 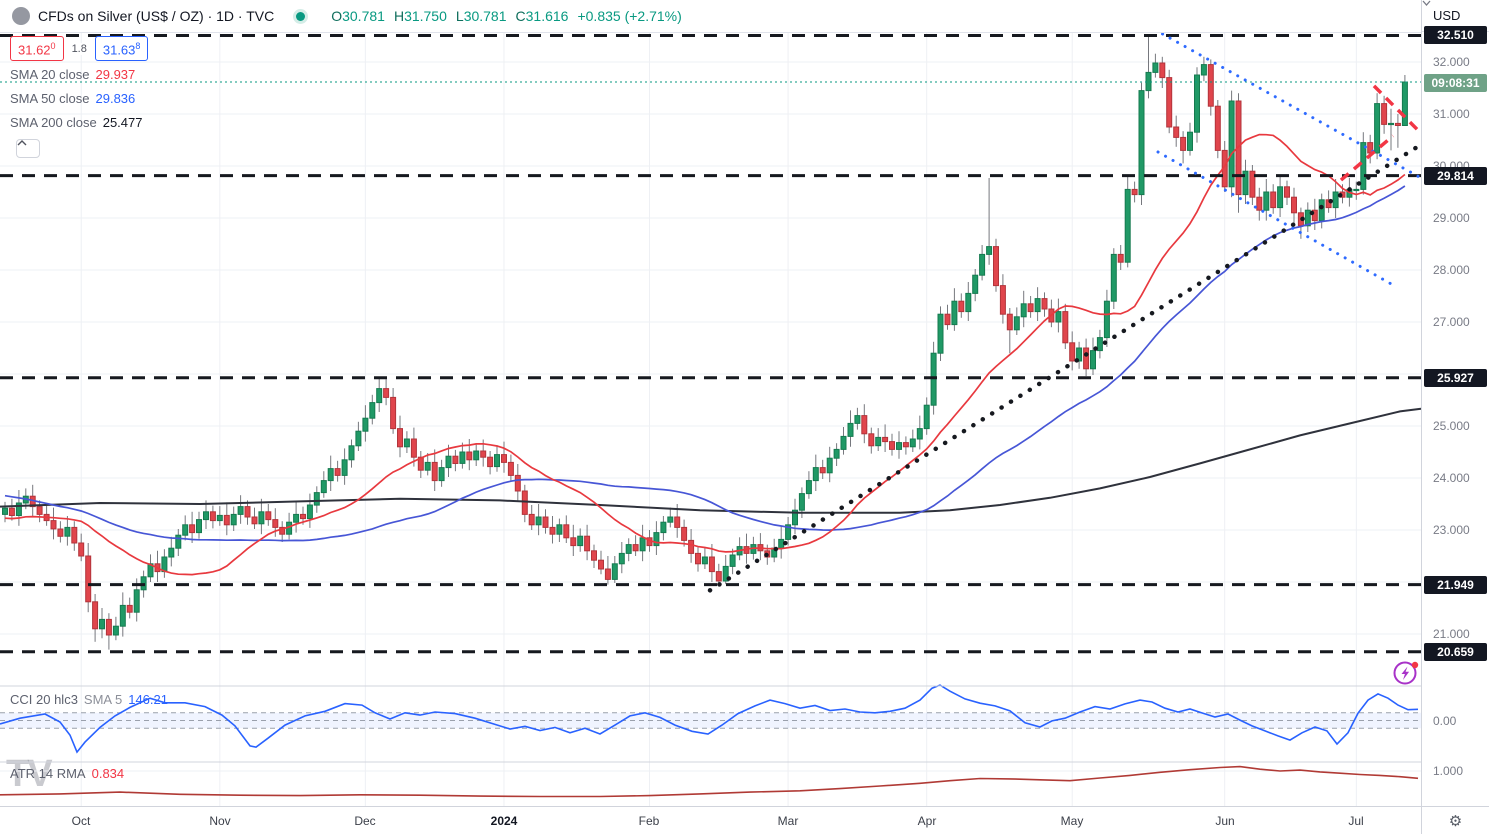 What do you see at coordinates (1445, 721) in the screenshot?
I see `cci-scale-tick: 0.00` at bounding box center [1445, 721].